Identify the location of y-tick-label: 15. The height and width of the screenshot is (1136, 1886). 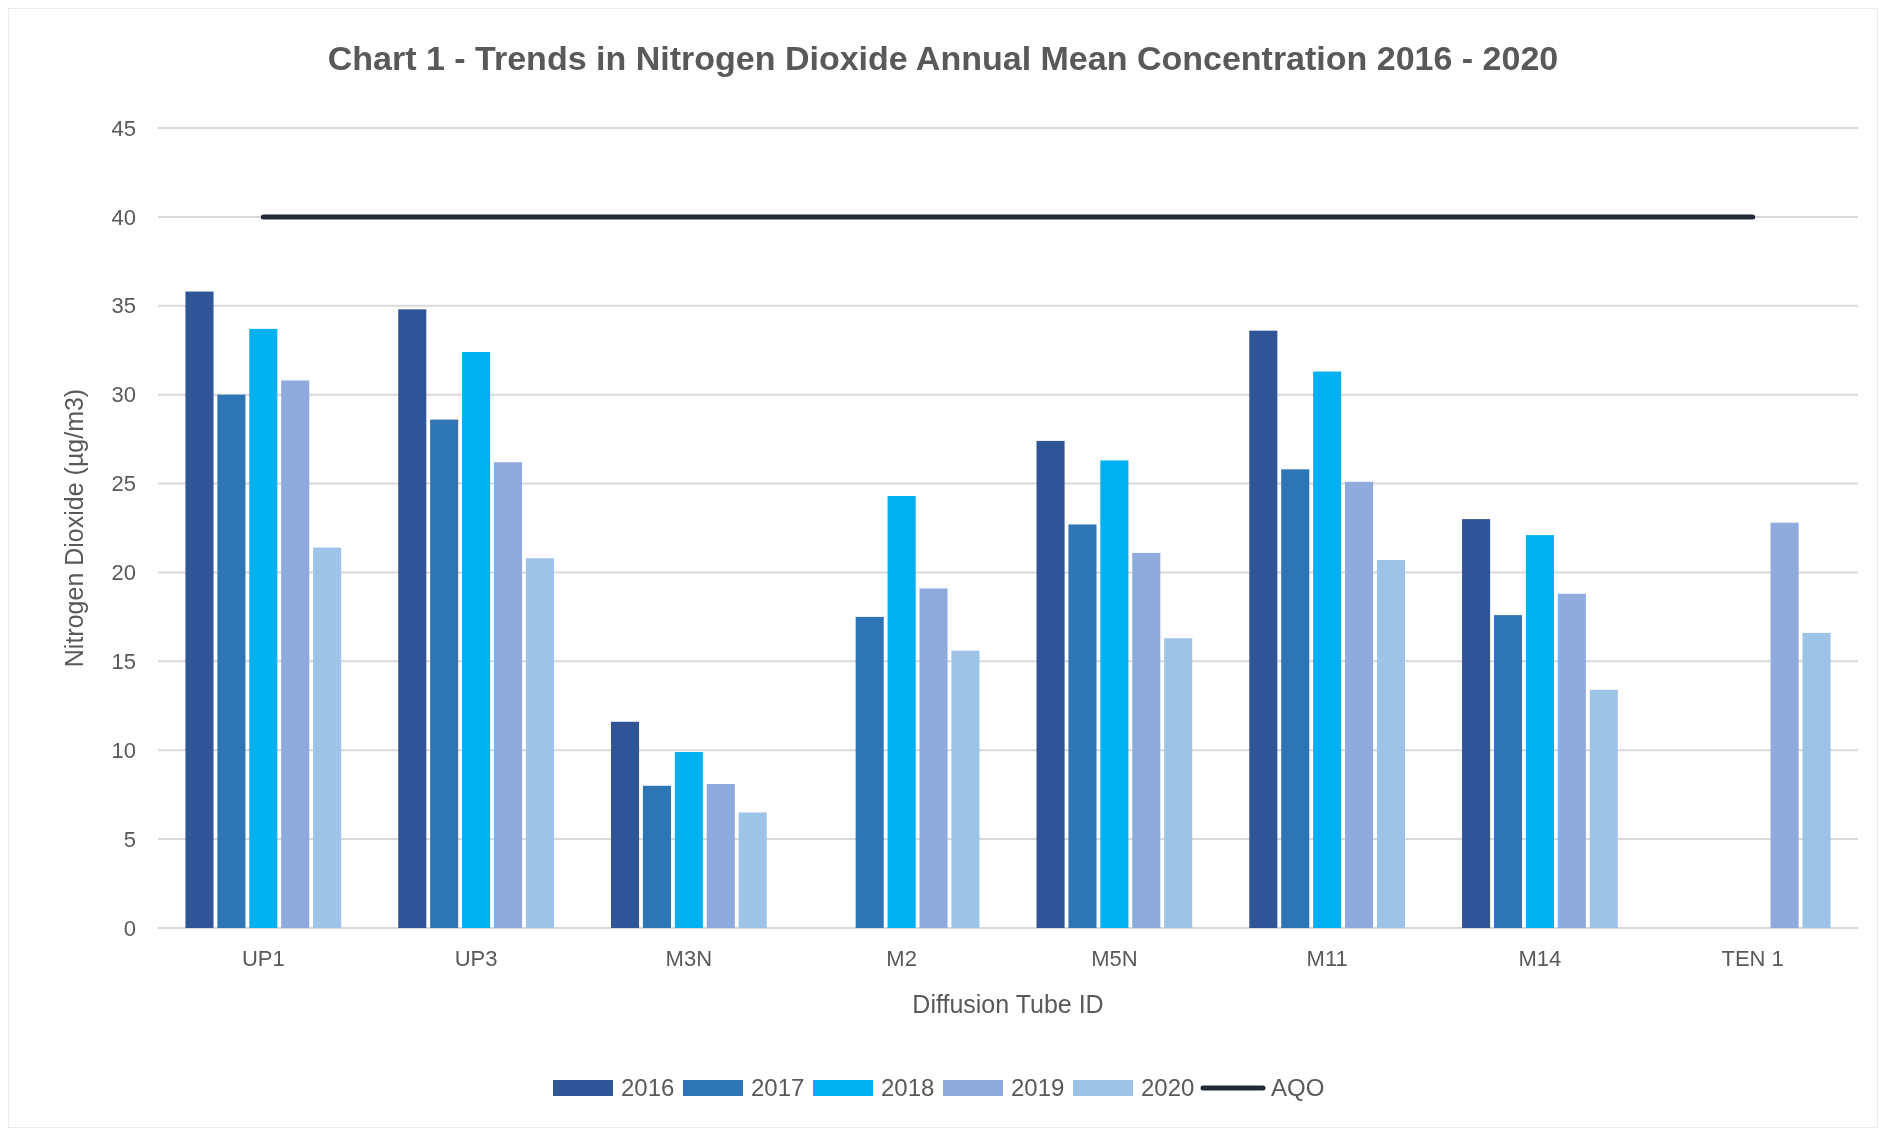
(123, 662).